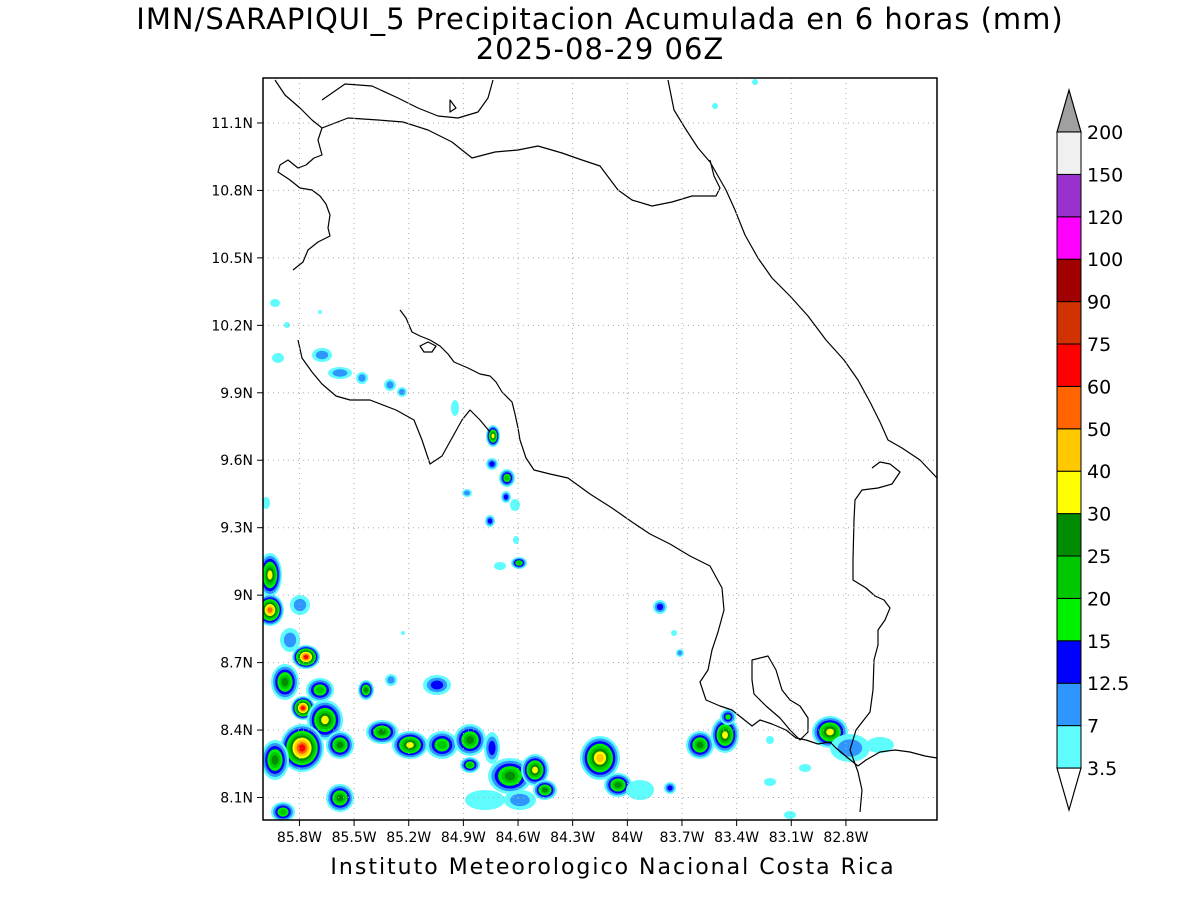  What do you see at coordinates (1093, 727) in the screenshot?
I see `colorbar-label: 7` at bounding box center [1093, 727].